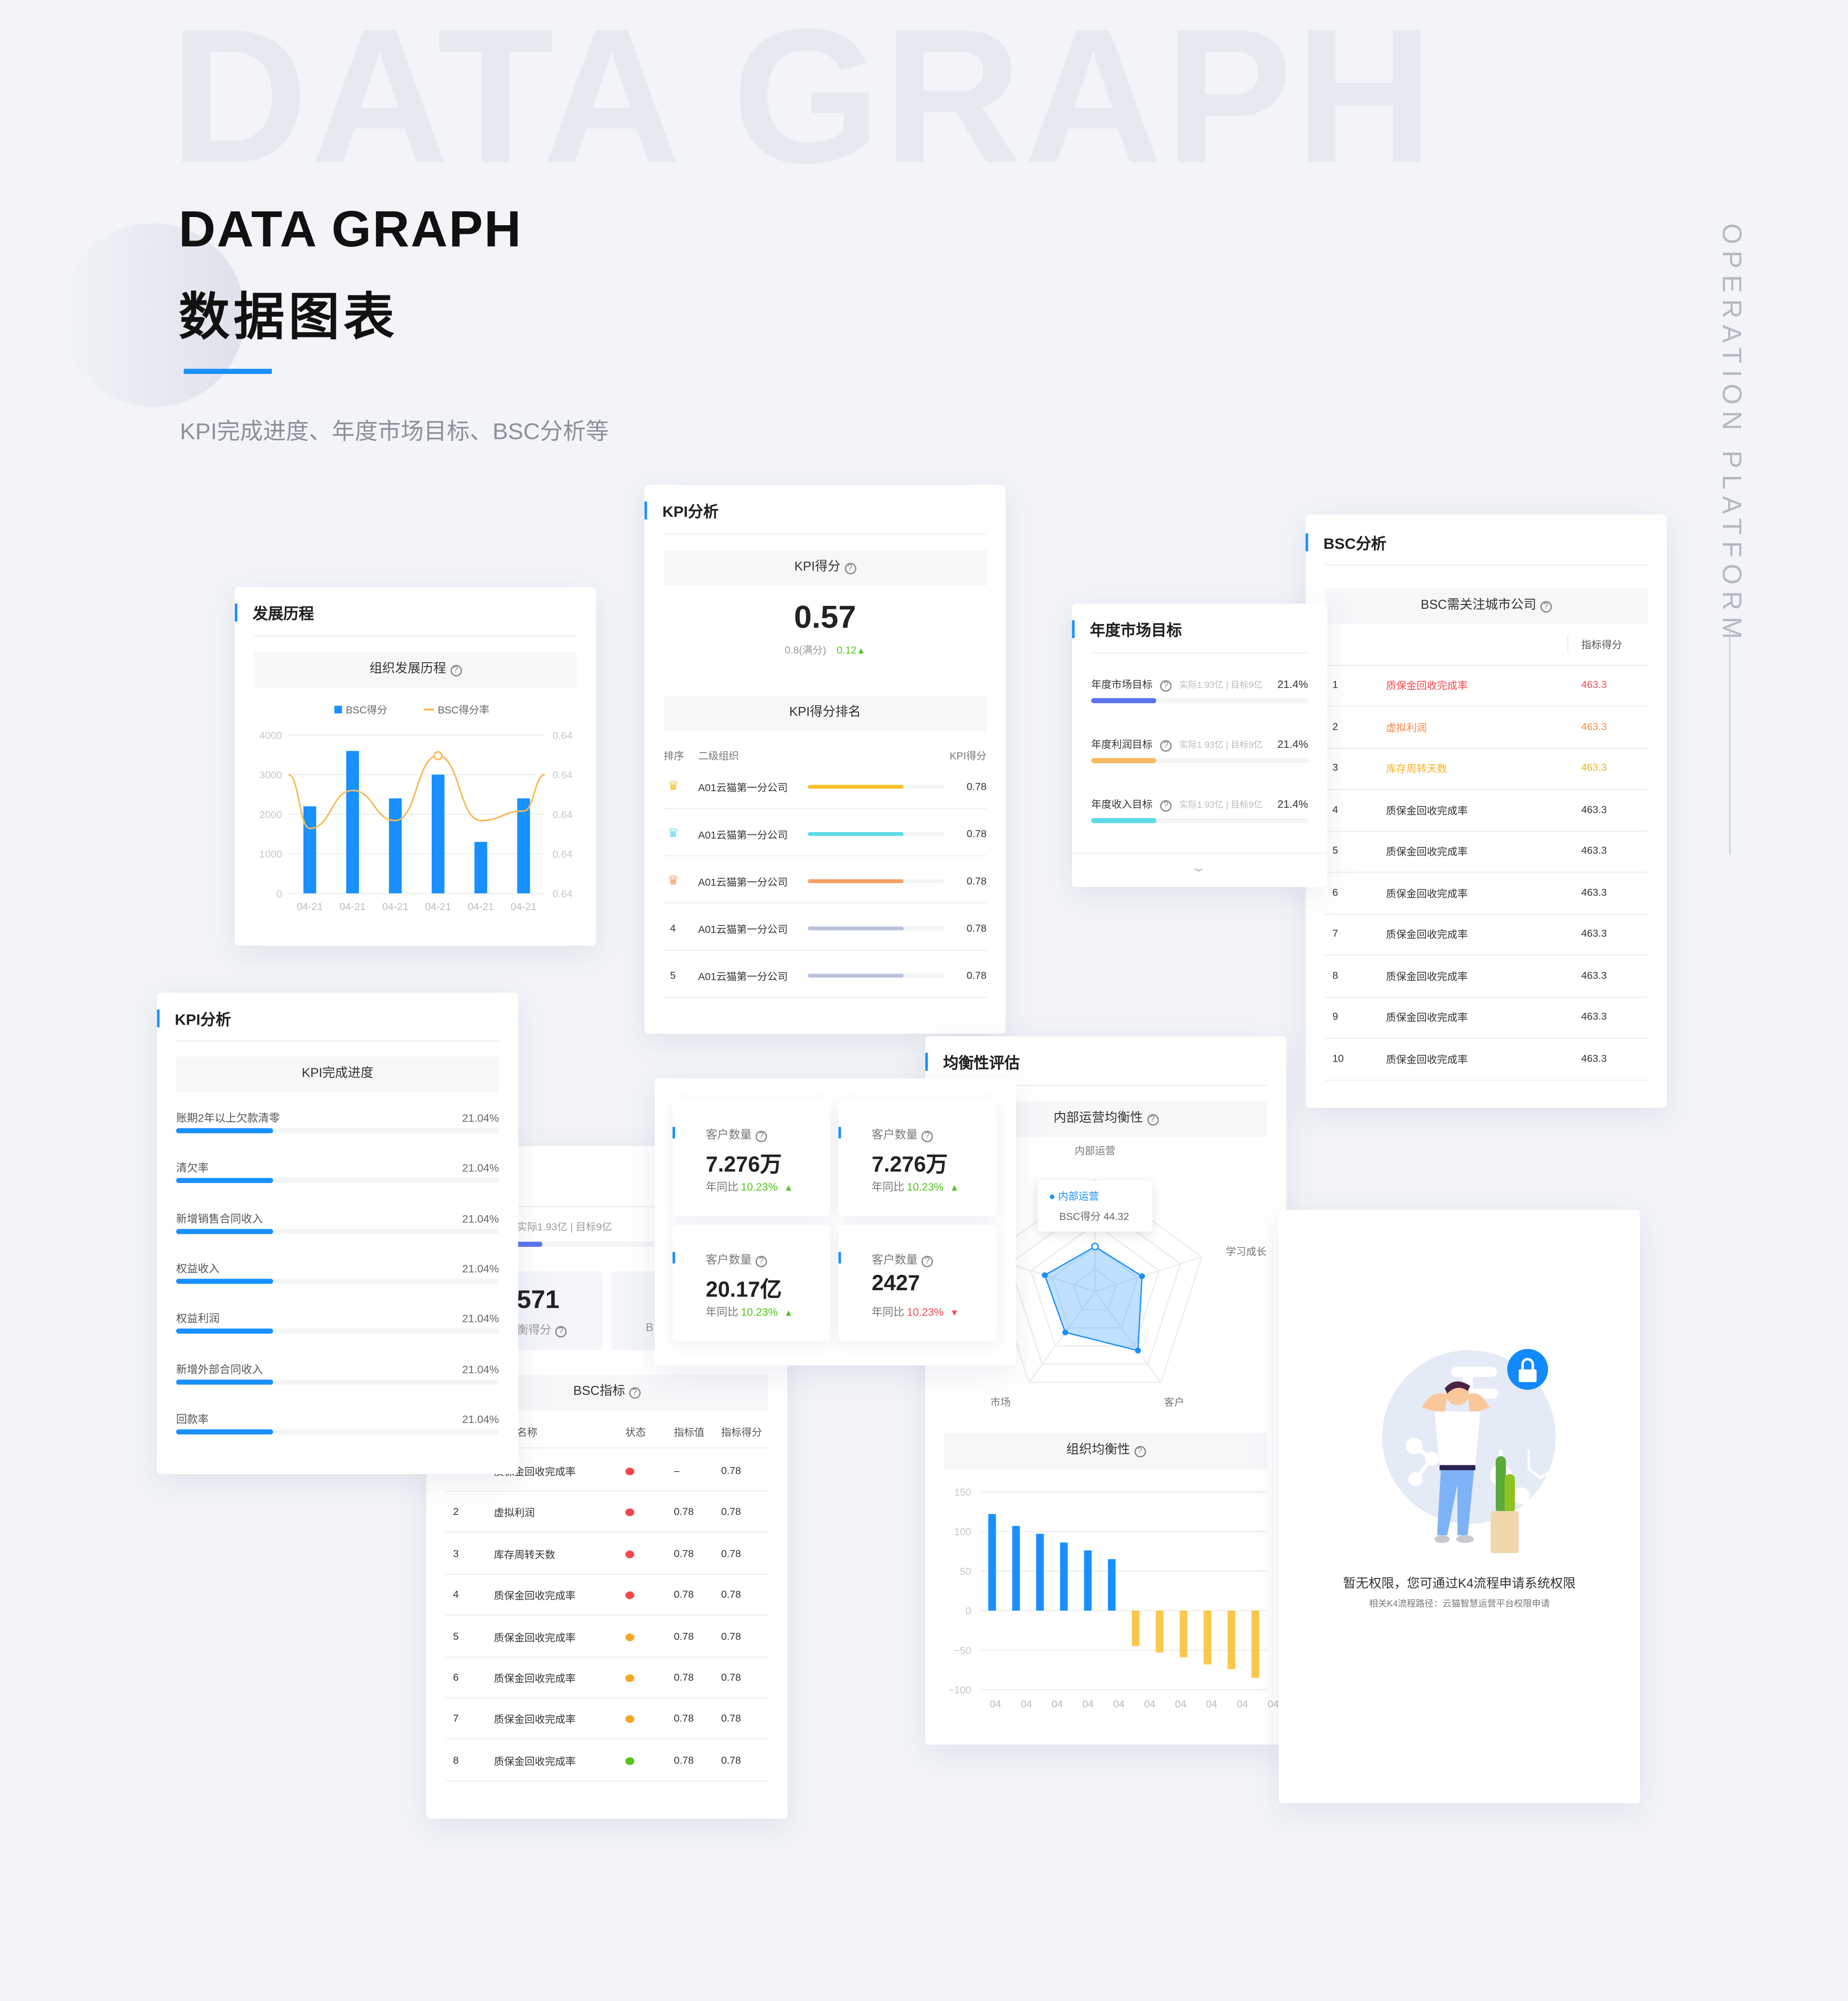 This screenshot has height=2001, width=1848. What do you see at coordinates (1128, 1337) in the screenshot?
I see `radar-axis` at bounding box center [1128, 1337].